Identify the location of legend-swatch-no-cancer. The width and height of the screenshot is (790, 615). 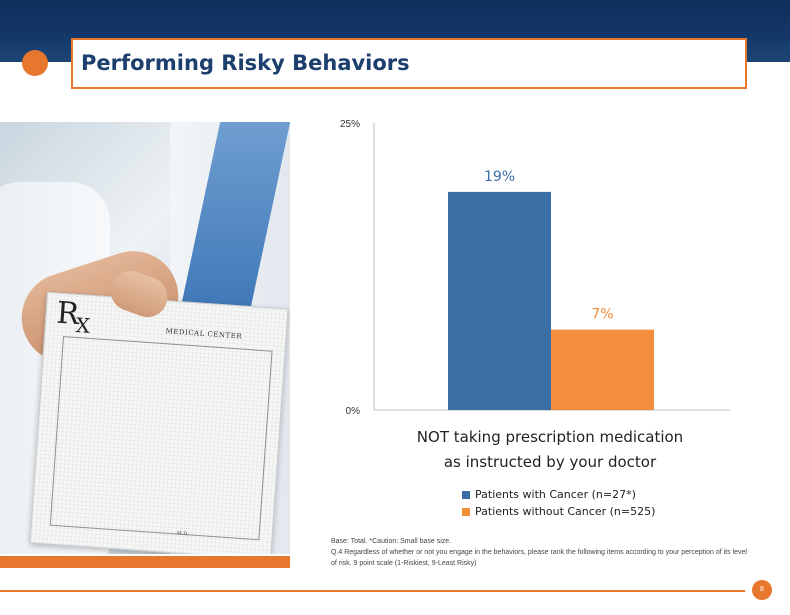
(466, 511).